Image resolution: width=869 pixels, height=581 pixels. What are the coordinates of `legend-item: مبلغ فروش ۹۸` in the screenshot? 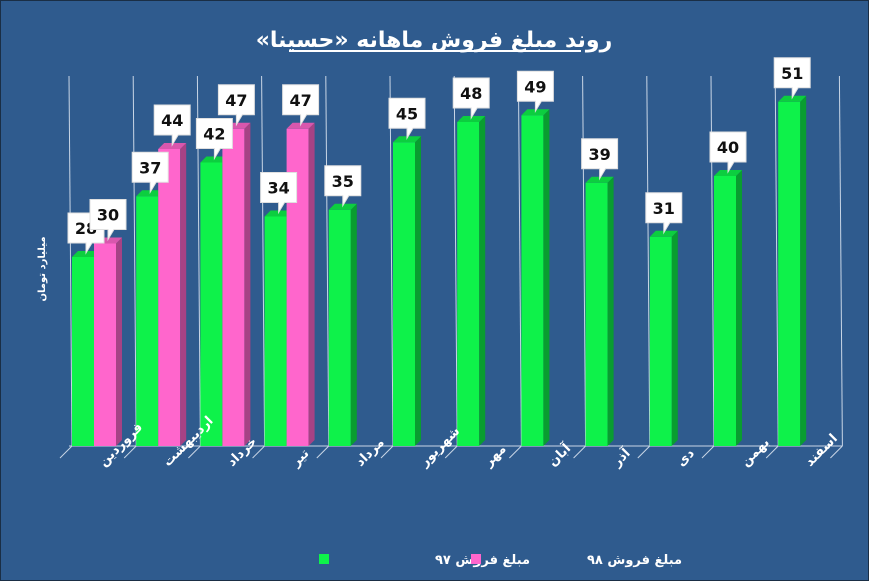 It's located at (576, 560).